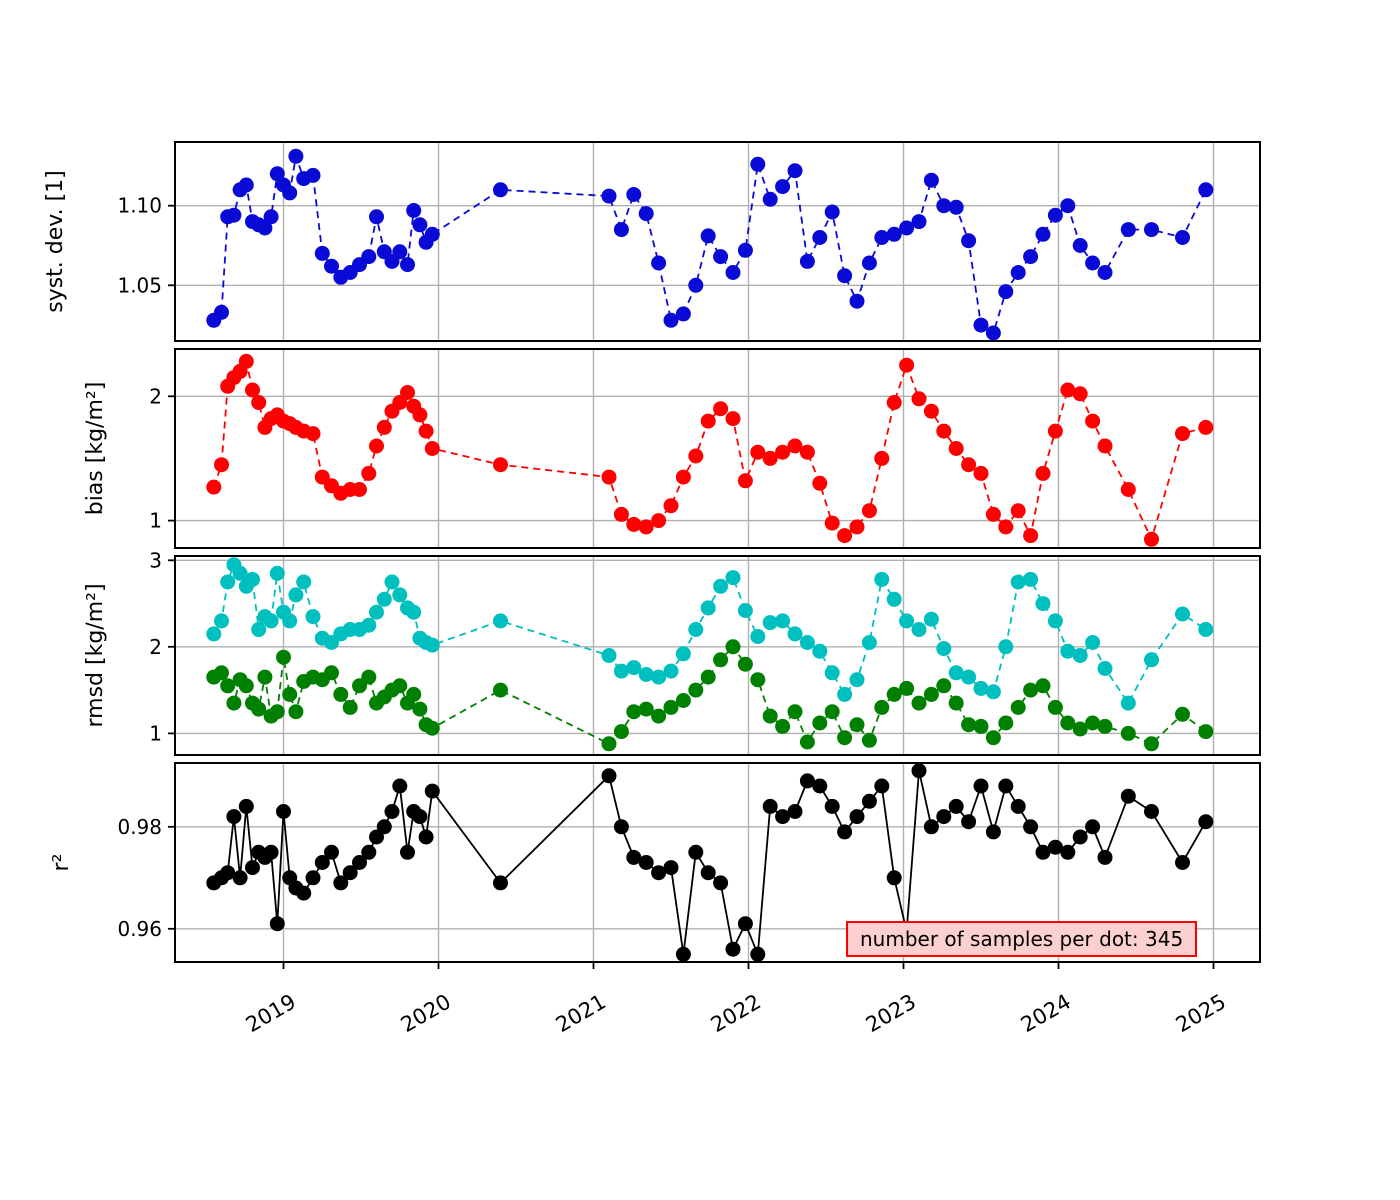 The height and width of the screenshot is (1200, 1400). I want to click on y-tick-label: 1.05, so click(139, 285).